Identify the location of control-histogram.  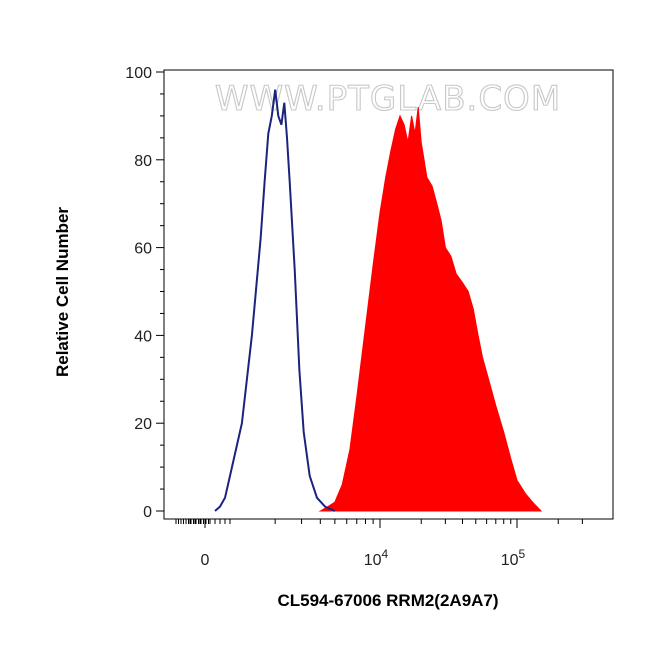
(275, 300).